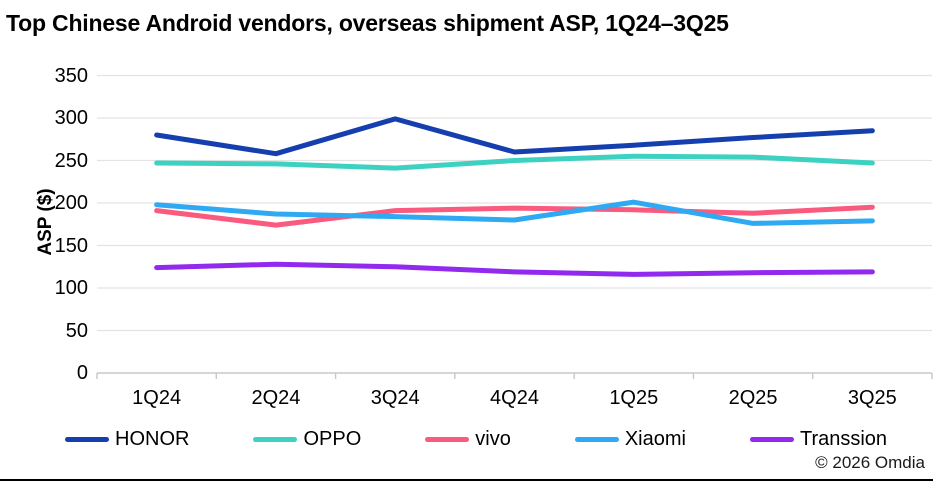 This screenshot has width=933, height=485. Describe the element at coordinates (71, 75) in the screenshot. I see `y-tick-label: 350` at that location.